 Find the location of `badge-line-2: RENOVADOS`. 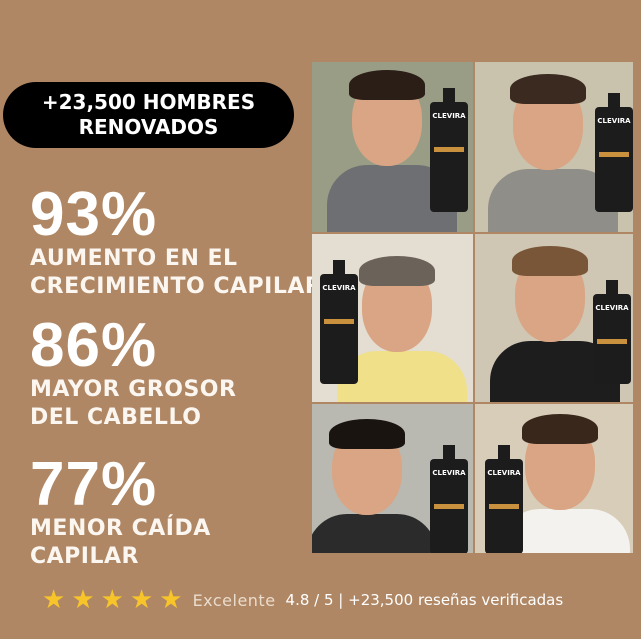

badge-line-2: RENOVADOS is located at coordinates (148, 127).